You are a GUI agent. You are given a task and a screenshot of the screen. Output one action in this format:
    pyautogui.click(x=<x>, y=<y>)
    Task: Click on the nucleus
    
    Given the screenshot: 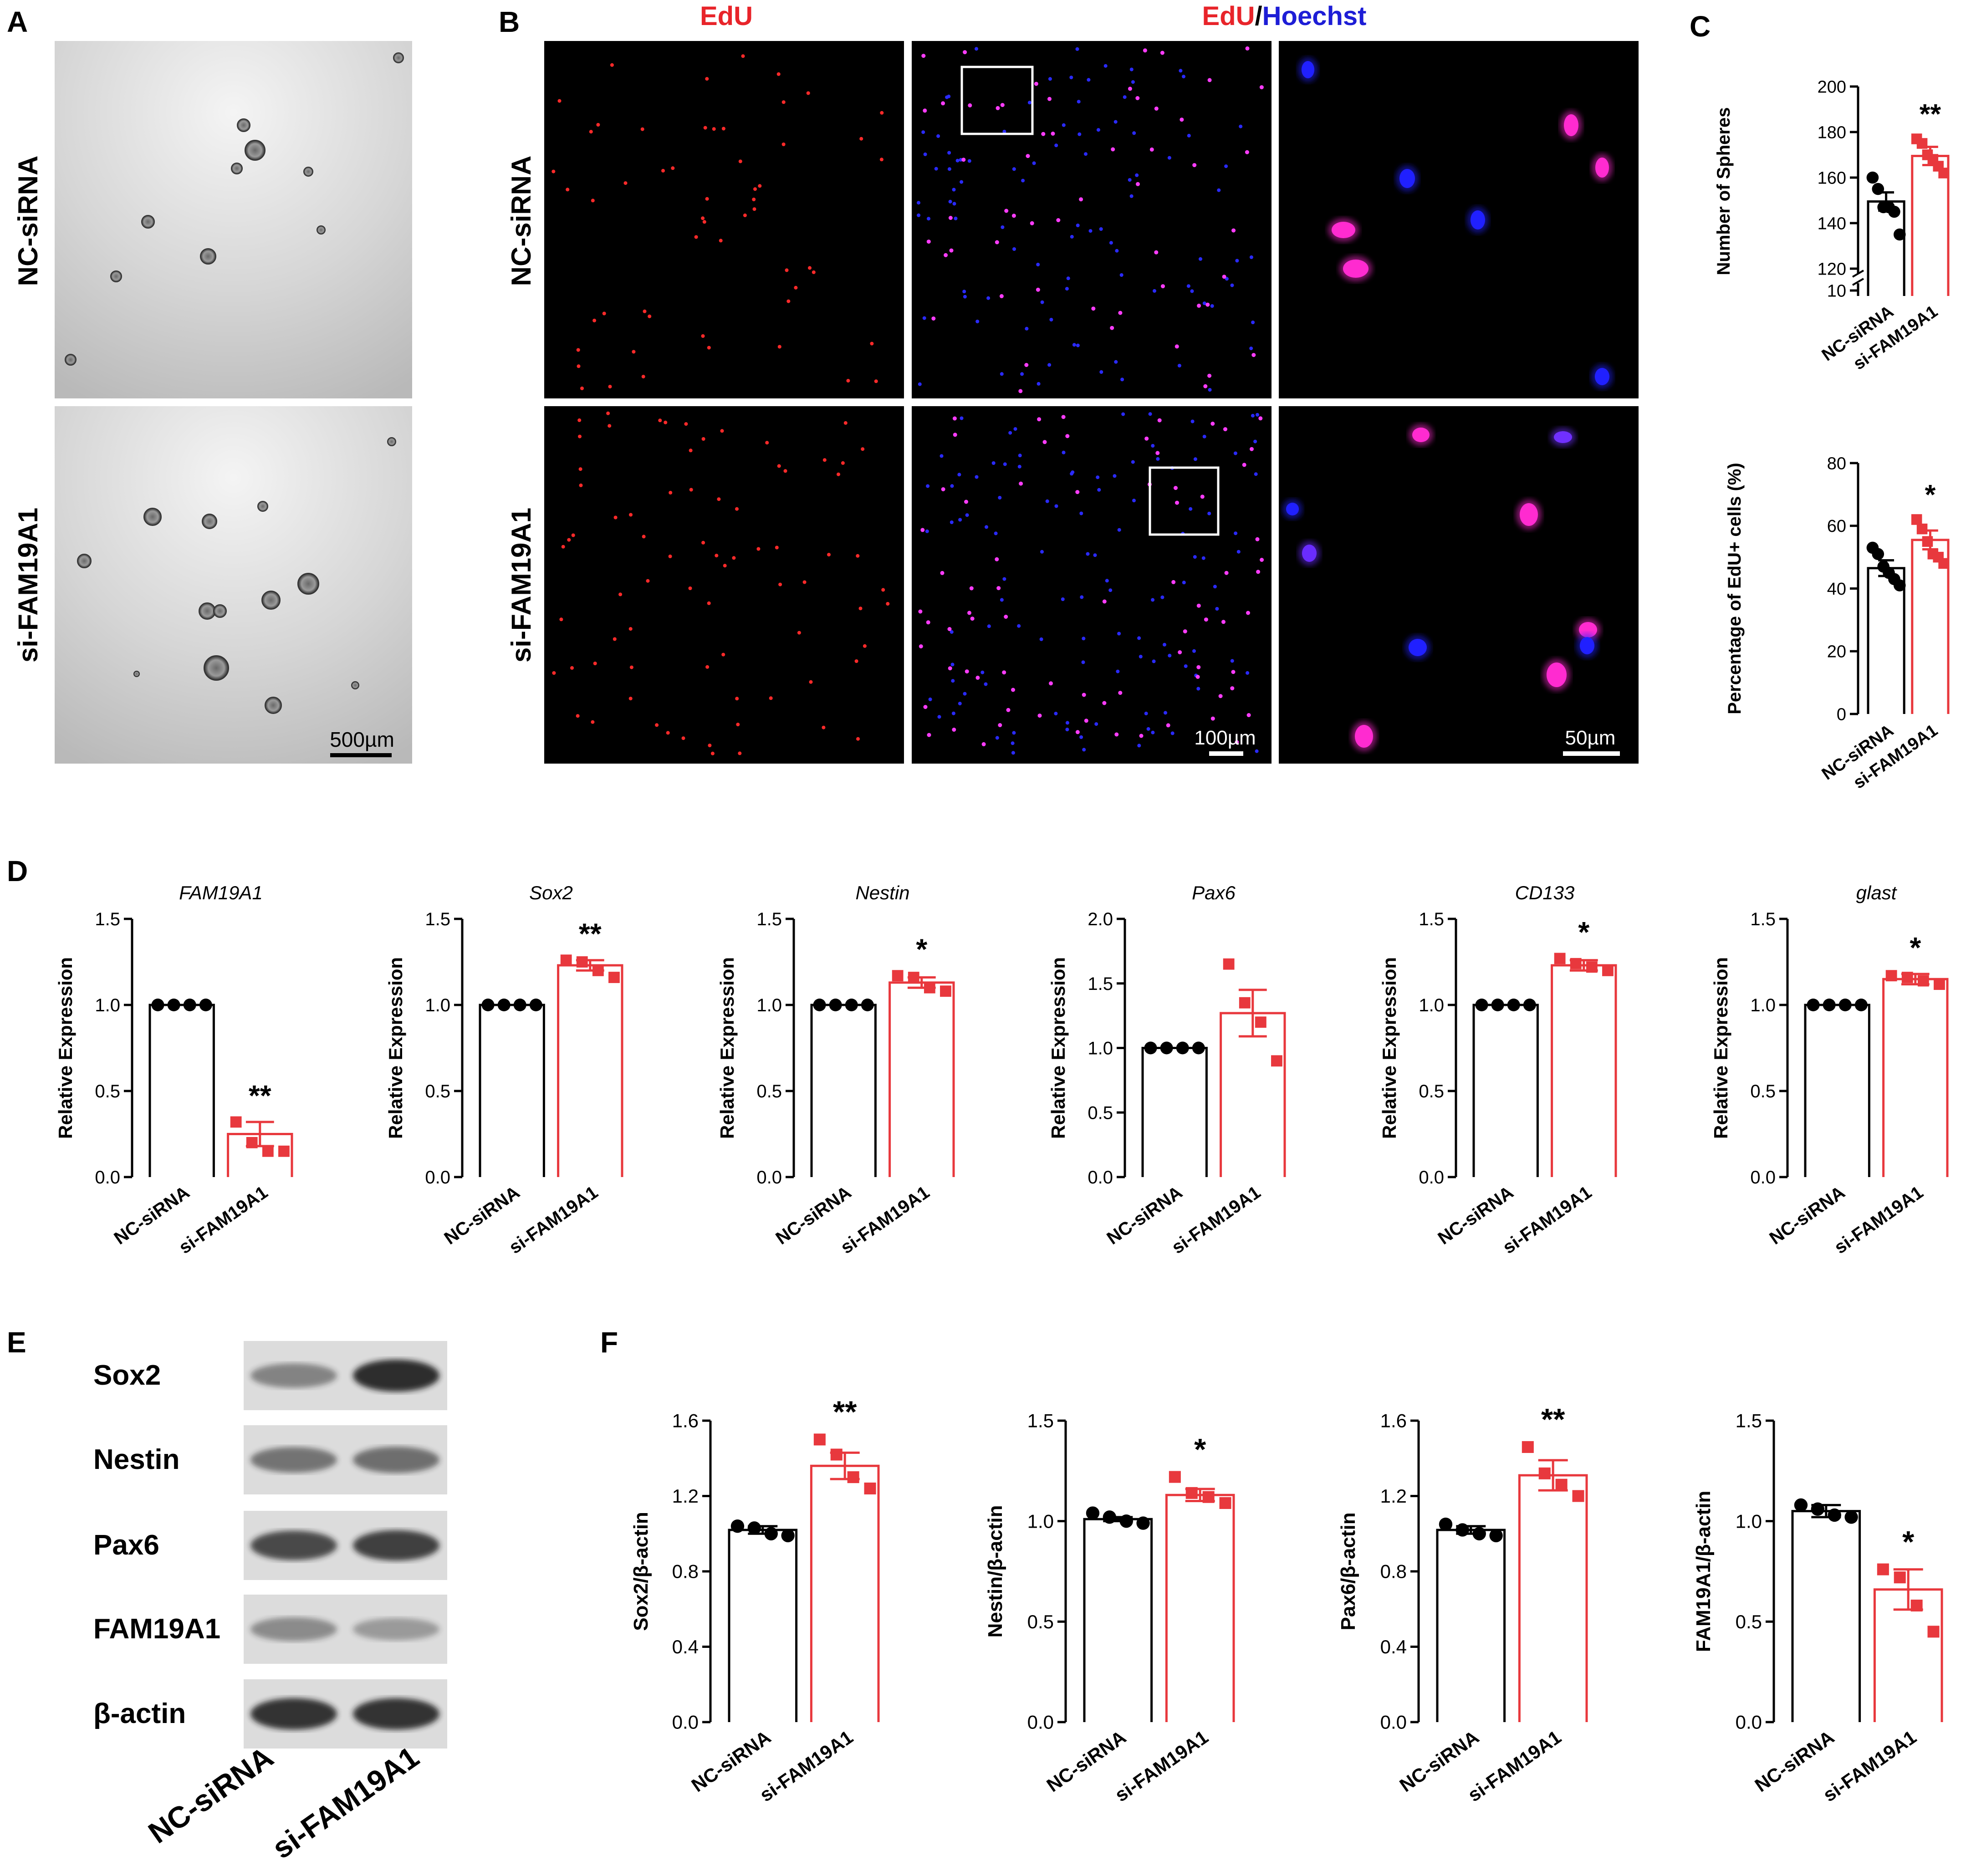 What is the action you would take?
    pyautogui.click(x=1588, y=629)
    